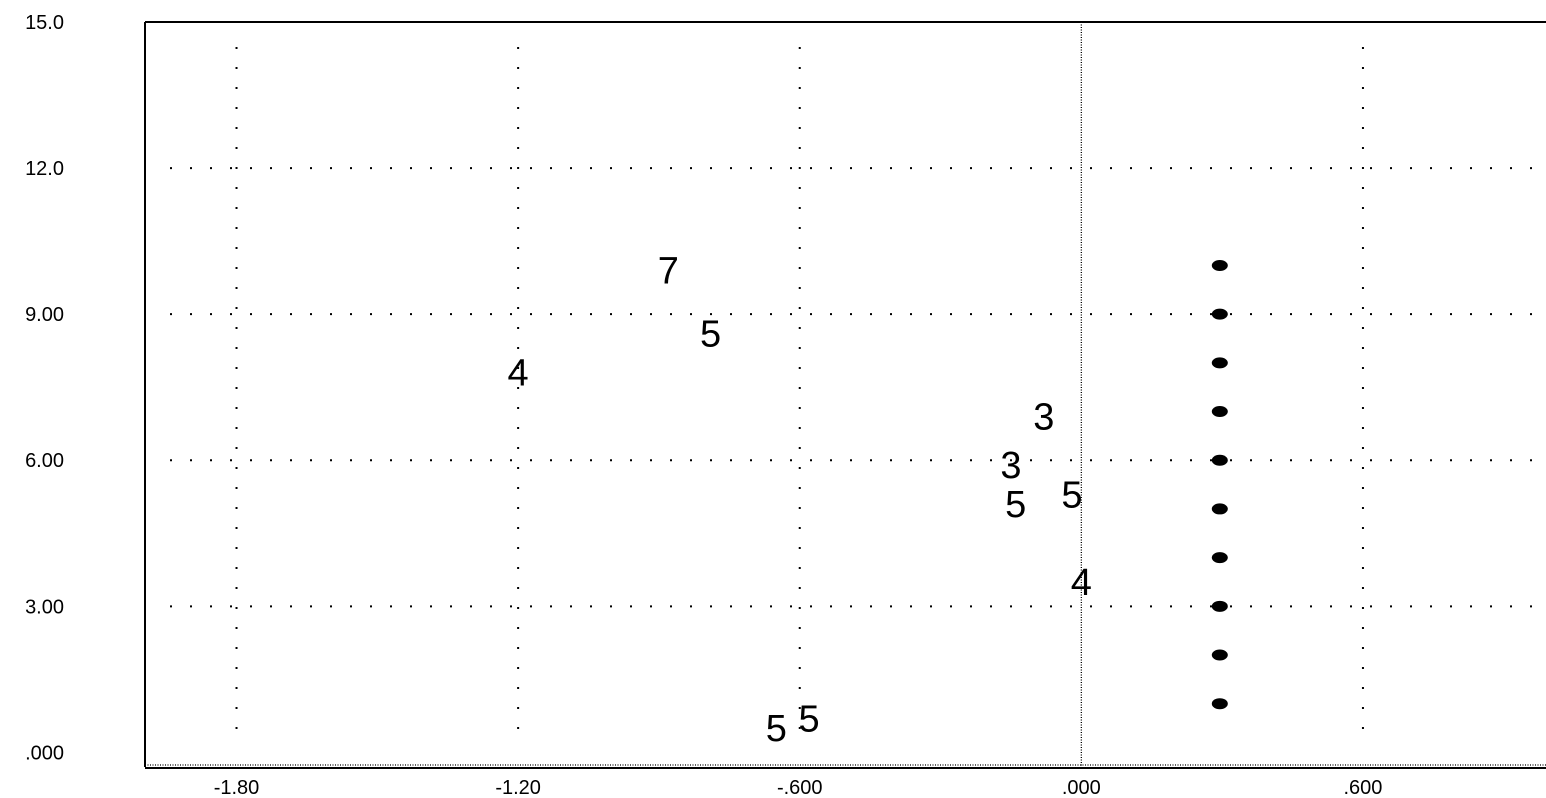  I want to click on x-tick-label: -1.20, so click(518, 787).